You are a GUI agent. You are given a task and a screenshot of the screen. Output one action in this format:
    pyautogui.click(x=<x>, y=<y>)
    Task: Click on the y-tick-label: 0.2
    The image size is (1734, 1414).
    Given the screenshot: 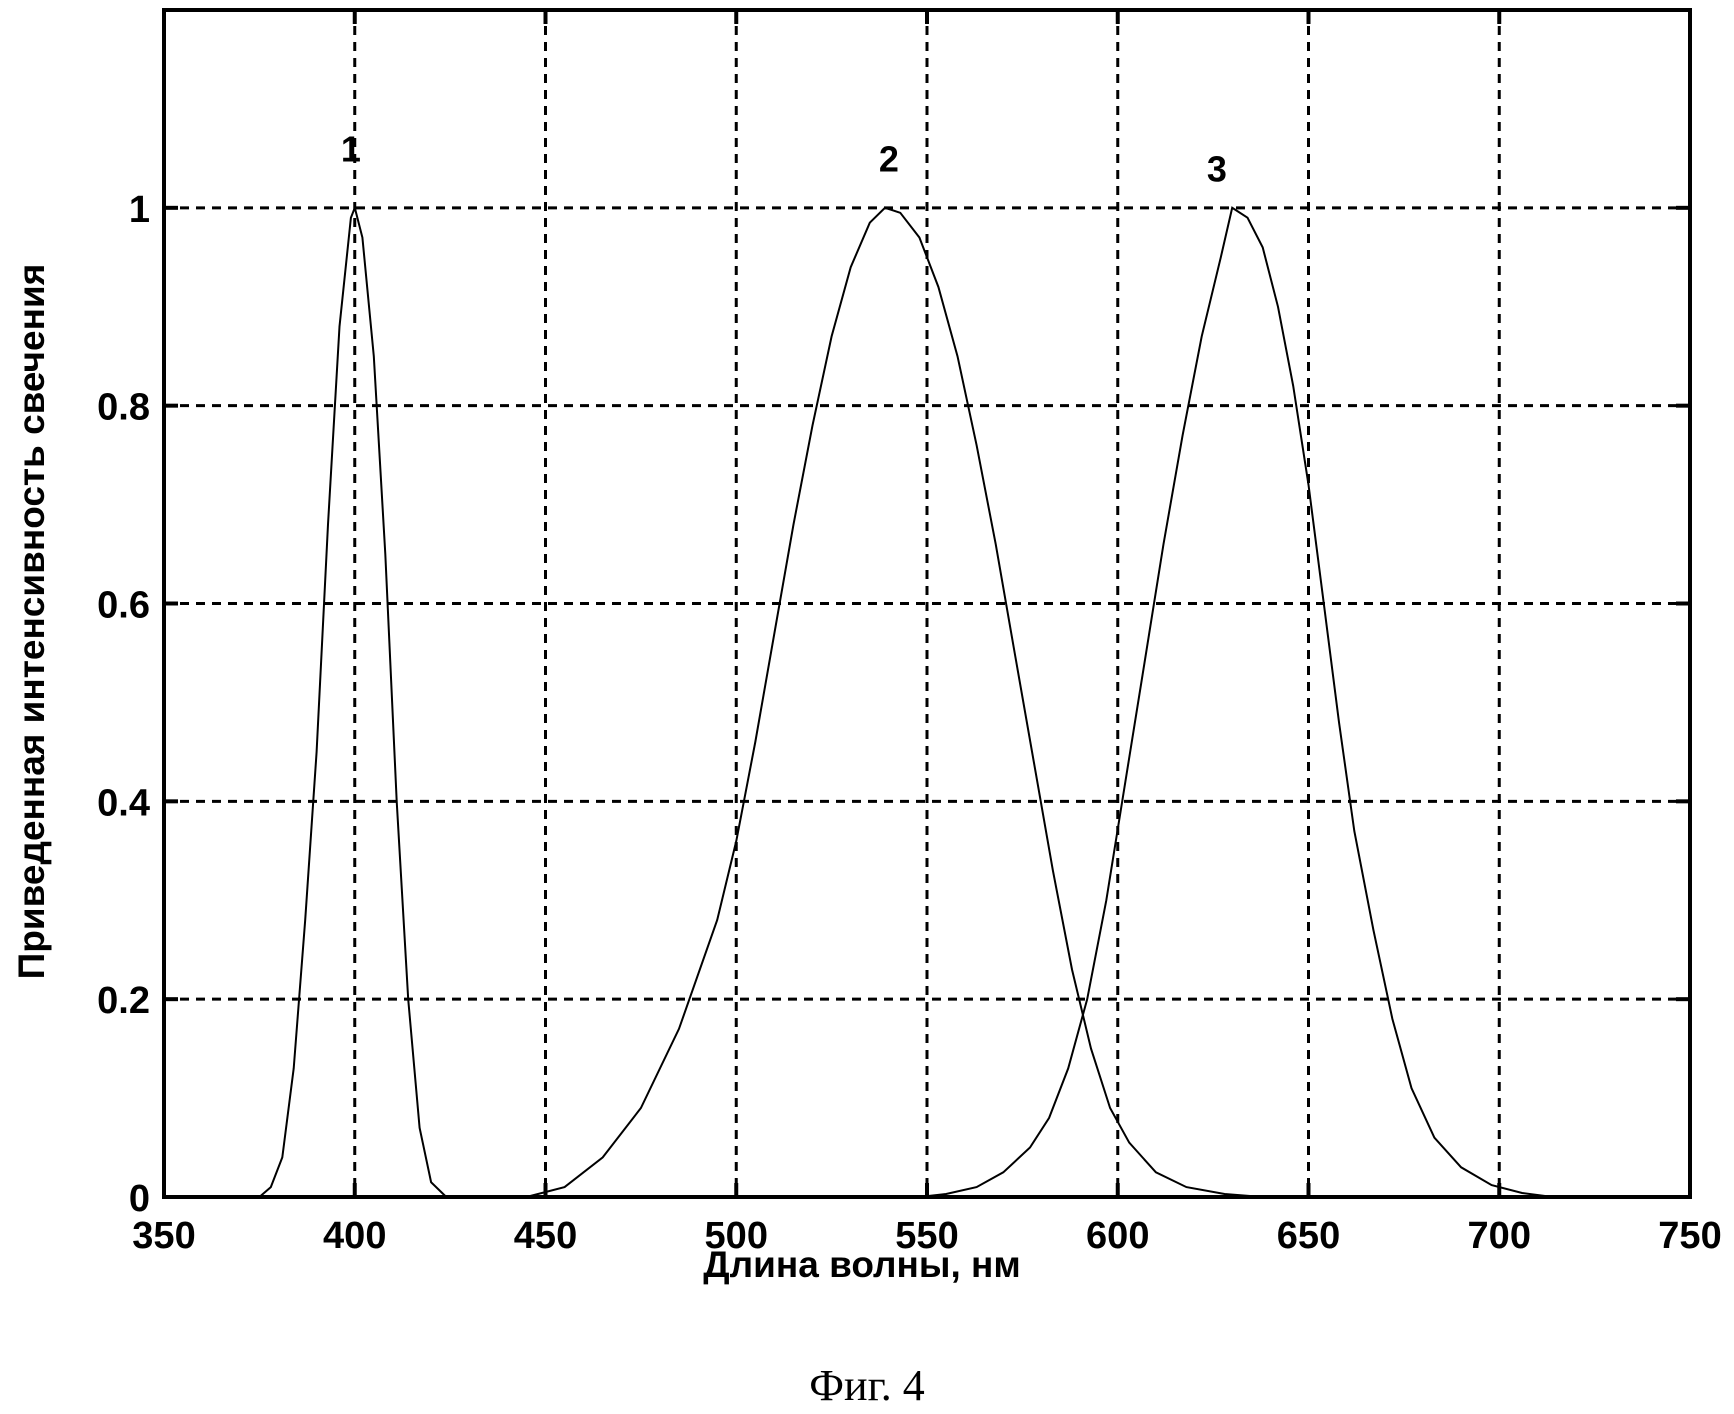 What is the action you would take?
    pyautogui.click(x=123, y=1001)
    